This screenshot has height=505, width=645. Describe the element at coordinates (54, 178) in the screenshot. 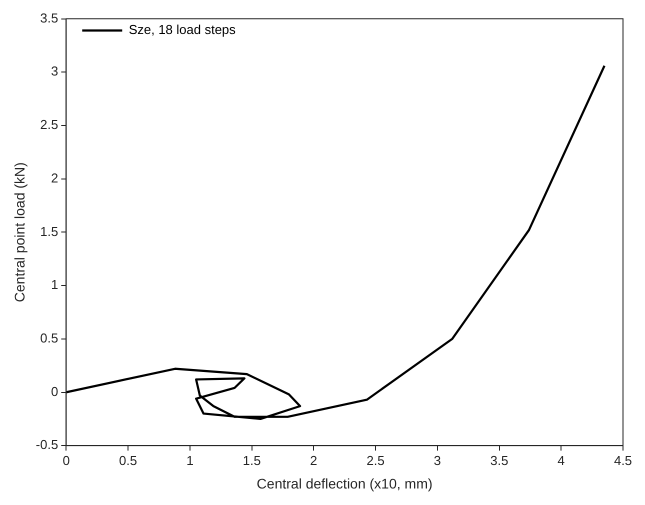

I see `y-tick-label: 2` at that location.